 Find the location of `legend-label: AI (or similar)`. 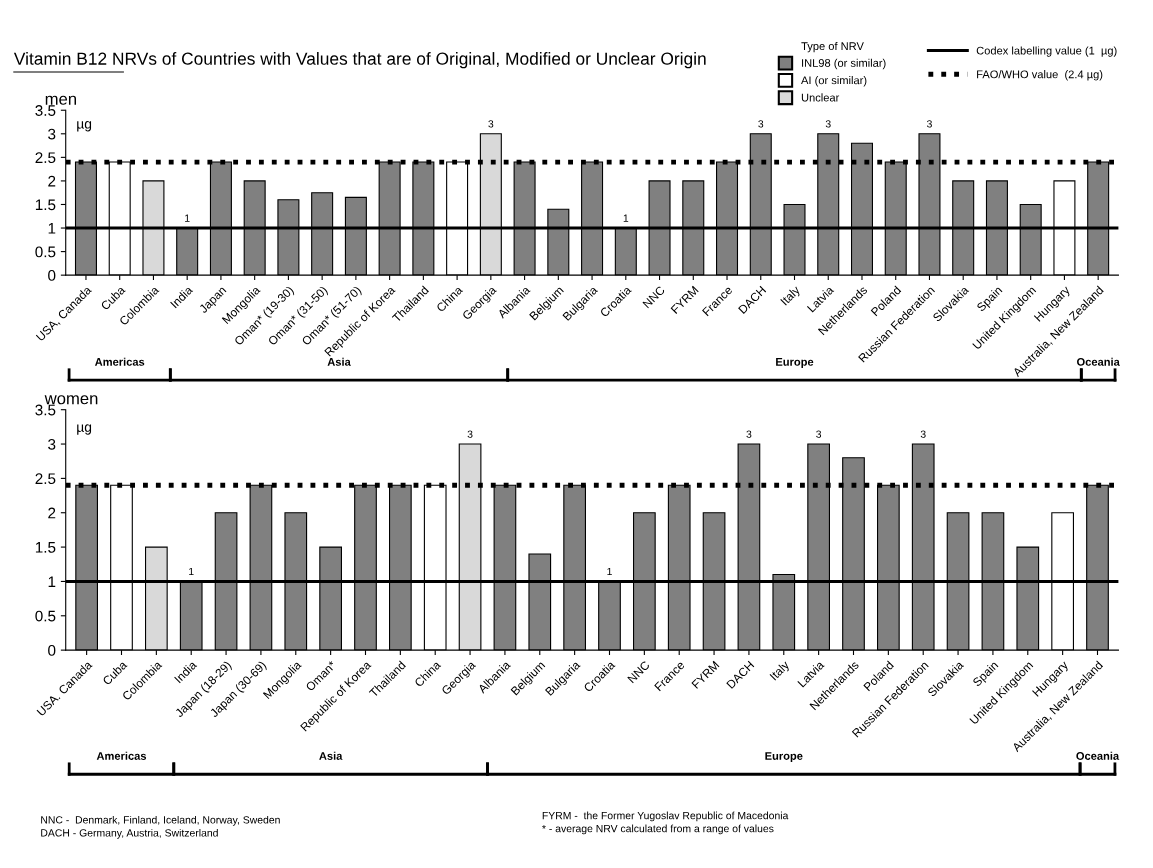

legend-label: AI (or similar) is located at coordinates (834, 81).